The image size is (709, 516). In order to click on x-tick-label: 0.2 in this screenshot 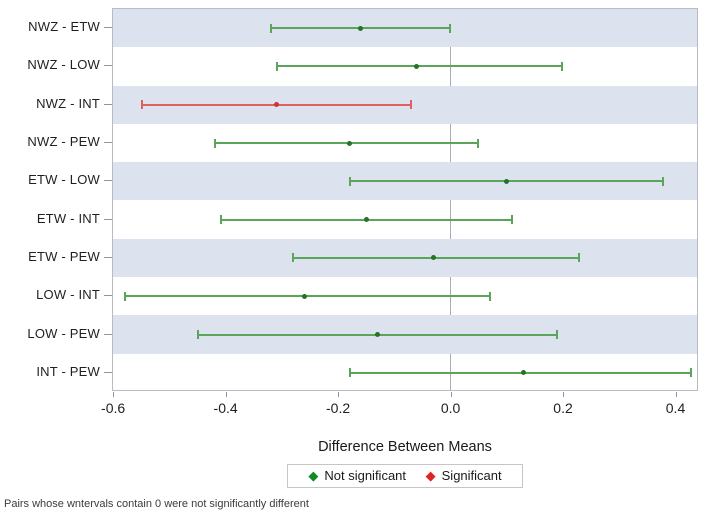, I will do `click(563, 408)`.